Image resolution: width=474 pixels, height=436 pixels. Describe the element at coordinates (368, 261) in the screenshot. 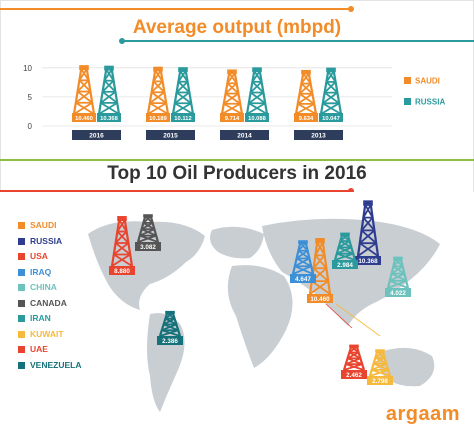

I see `producer-value-label: 10.368` at that location.